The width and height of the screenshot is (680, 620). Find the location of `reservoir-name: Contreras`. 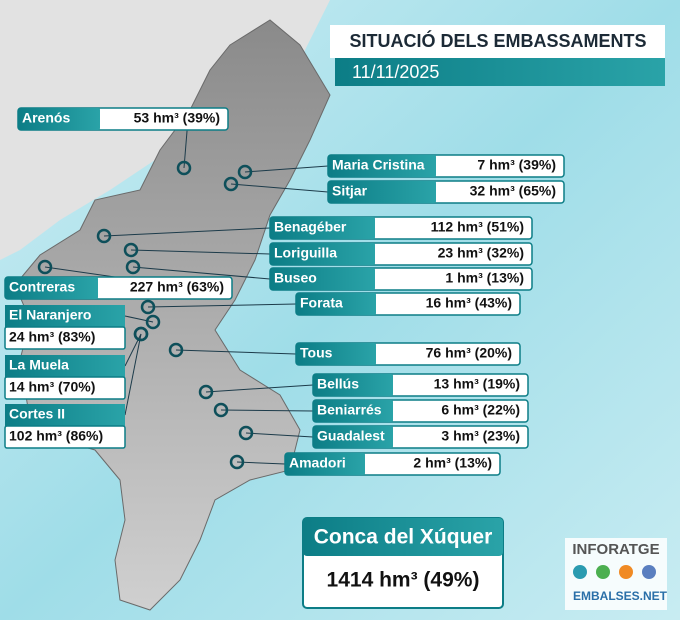

reservoir-name: Contreras is located at coordinates (42, 287).